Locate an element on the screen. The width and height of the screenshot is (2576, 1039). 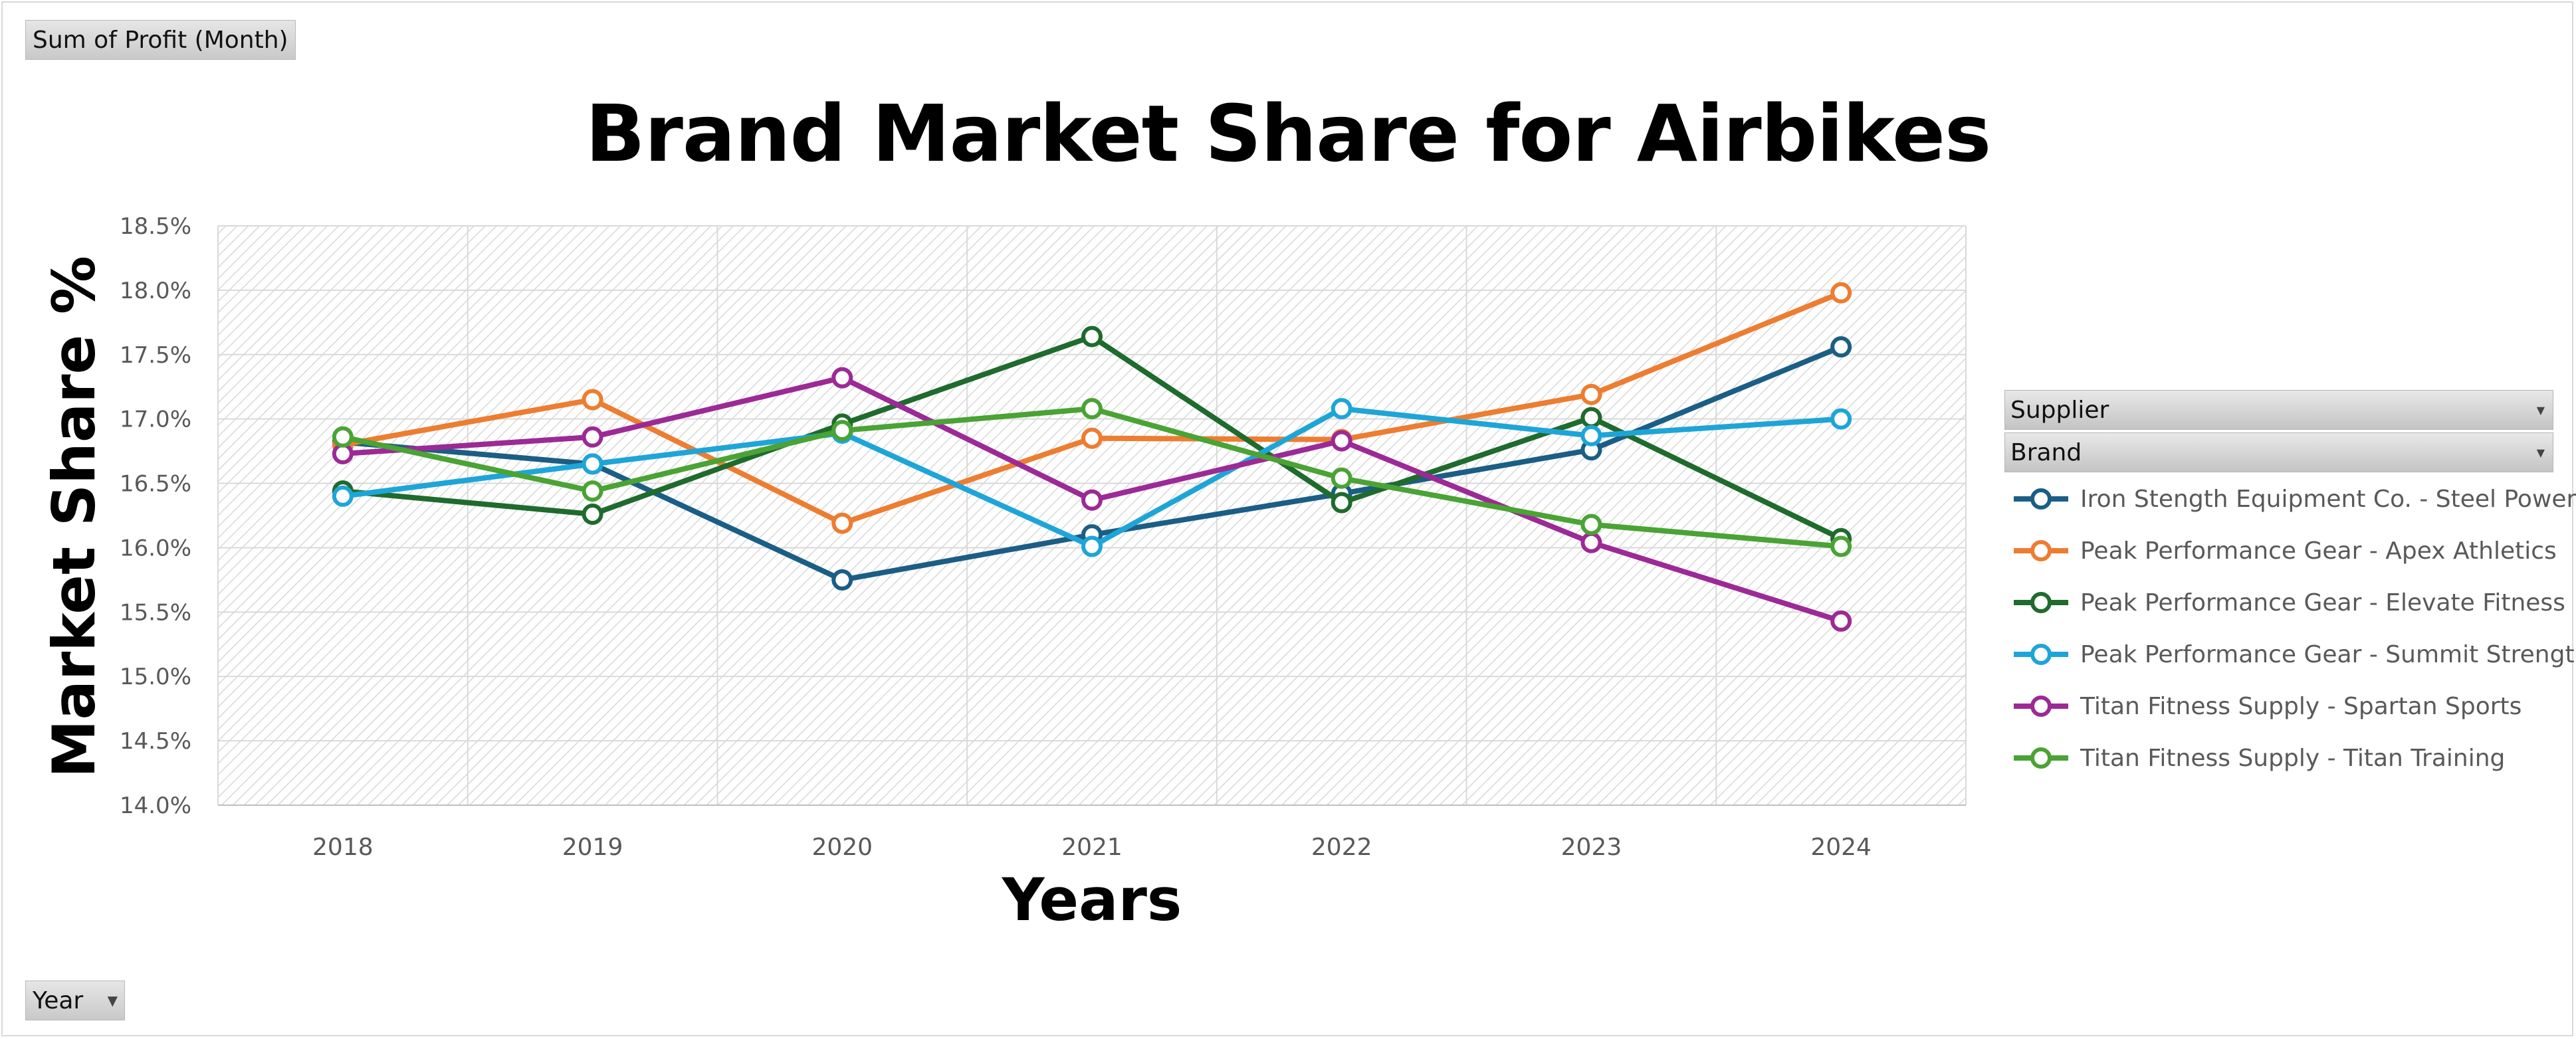
supplier-field-button: Supplier ▼ is located at coordinates (2278, 410).